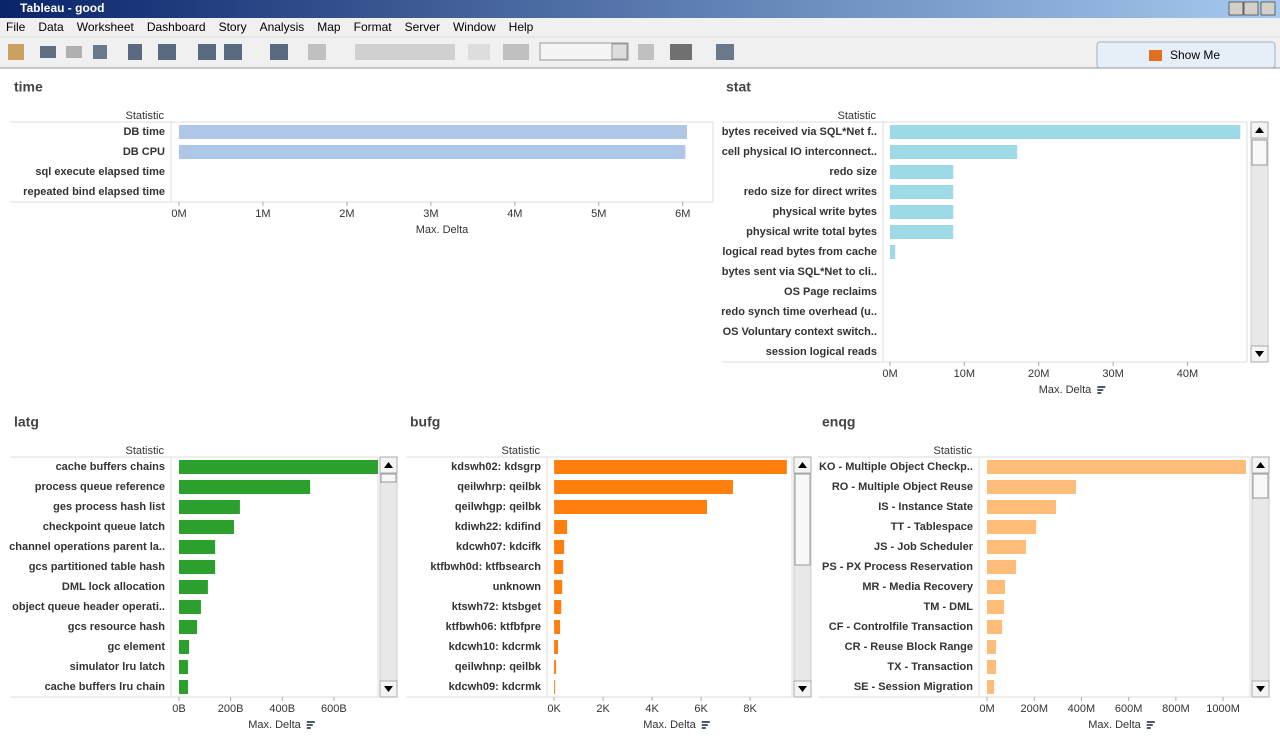 This screenshot has height=745, width=1280. Describe the element at coordinates (964, 374) in the screenshot. I see `x-tick-label: 10M` at that location.